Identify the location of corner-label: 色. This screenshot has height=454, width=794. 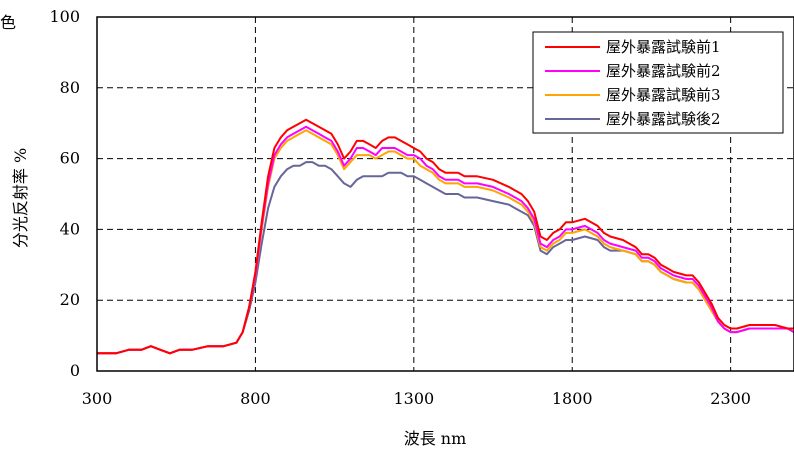
(8, 22).